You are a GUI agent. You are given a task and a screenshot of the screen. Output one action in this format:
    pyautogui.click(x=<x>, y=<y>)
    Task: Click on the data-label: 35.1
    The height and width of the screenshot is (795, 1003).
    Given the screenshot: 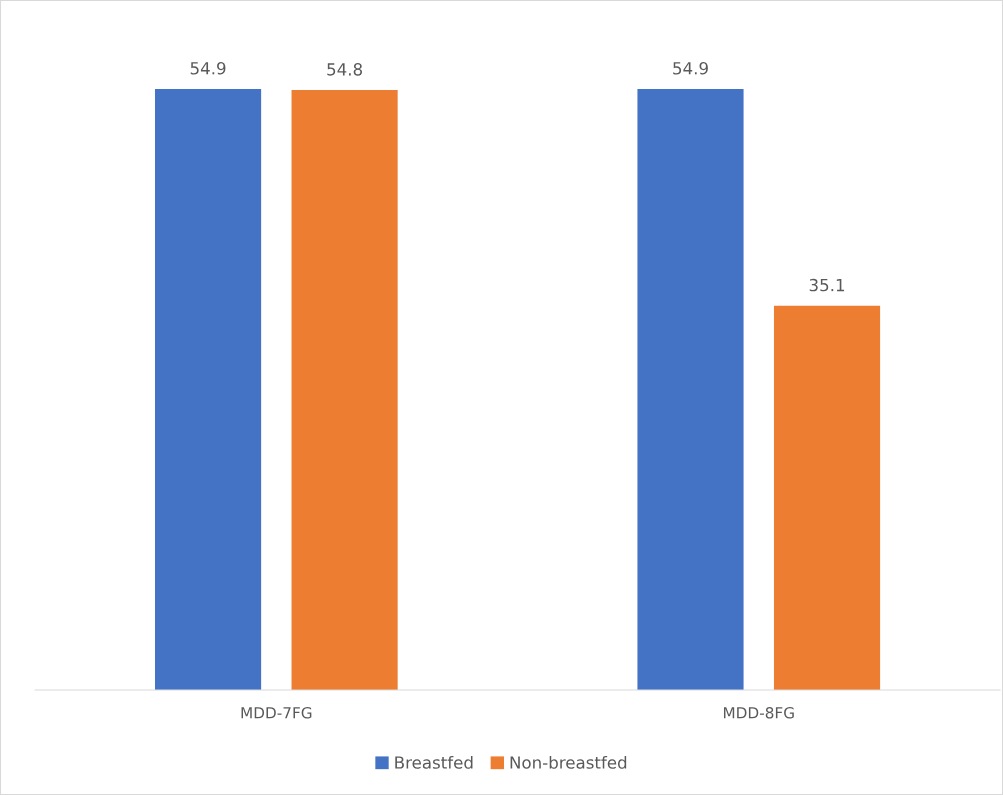 What is the action you would take?
    pyautogui.click(x=827, y=285)
    